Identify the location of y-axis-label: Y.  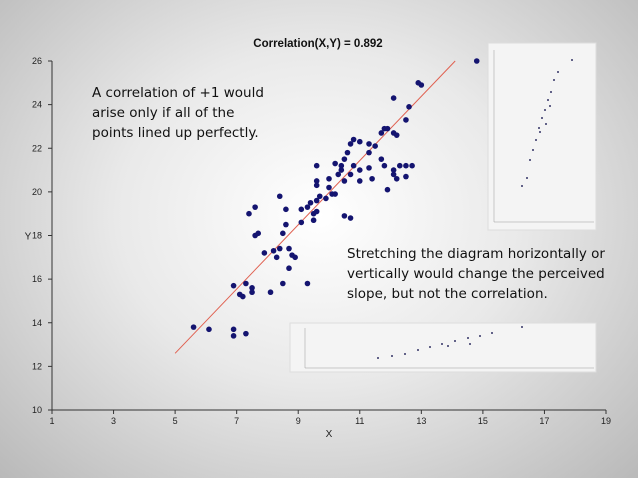
(28, 237).